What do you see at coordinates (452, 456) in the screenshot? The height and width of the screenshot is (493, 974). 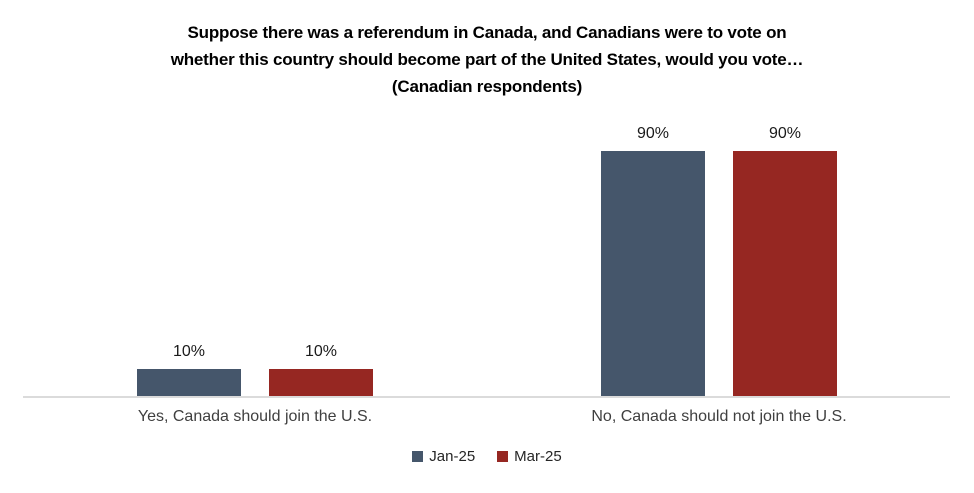 I see `legend-label-jan-25: Jan-25` at bounding box center [452, 456].